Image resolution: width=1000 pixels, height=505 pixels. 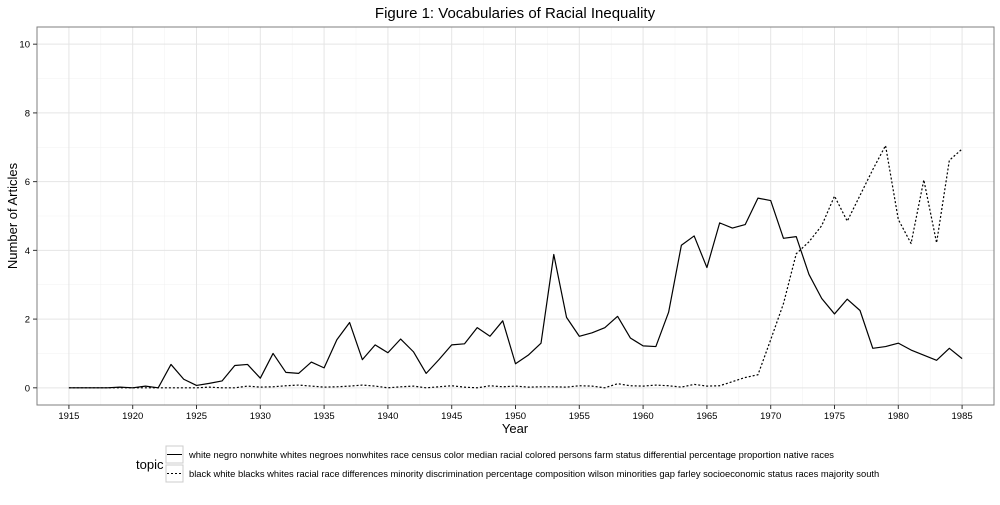 What do you see at coordinates (196, 416) in the screenshot?
I see `x-tick-label: 1925` at bounding box center [196, 416].